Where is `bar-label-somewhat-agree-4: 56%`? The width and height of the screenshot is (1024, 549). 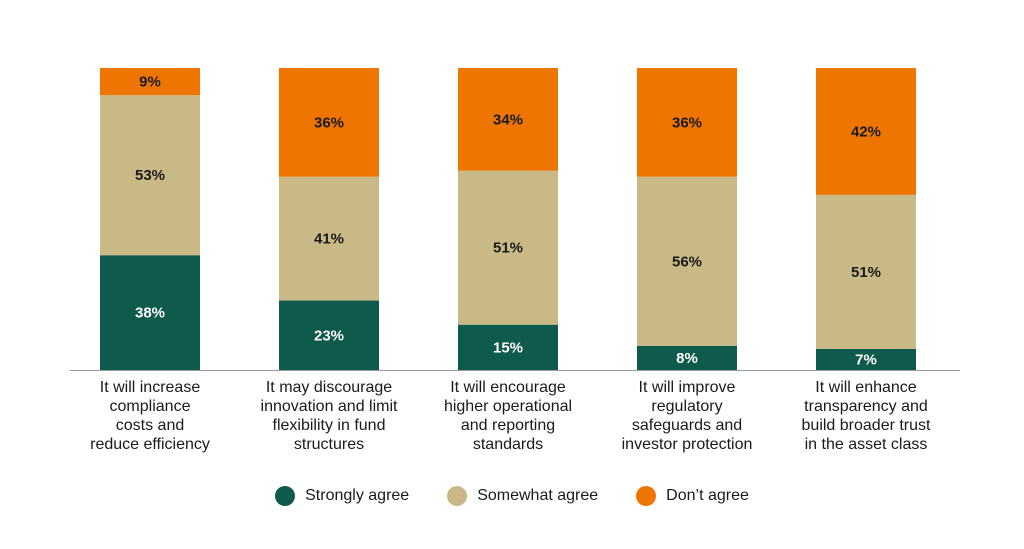 bar-label-somewhat-agree-4: 56% is located at coordinates (687, 261).